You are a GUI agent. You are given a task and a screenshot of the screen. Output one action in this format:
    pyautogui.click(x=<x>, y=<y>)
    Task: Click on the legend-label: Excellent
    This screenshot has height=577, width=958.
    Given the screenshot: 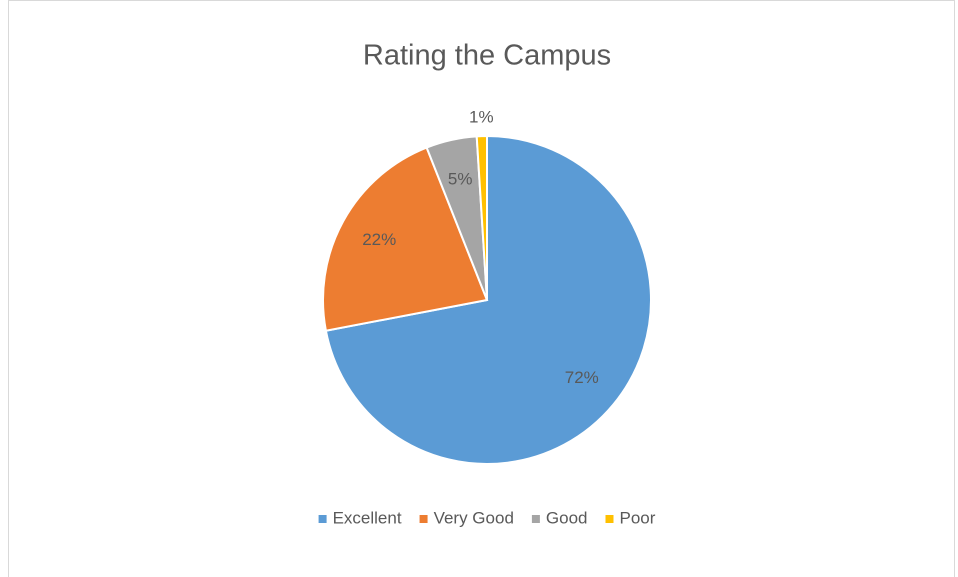 What is the action you would take?
    pyautogui.click(x=367, y=517)
    